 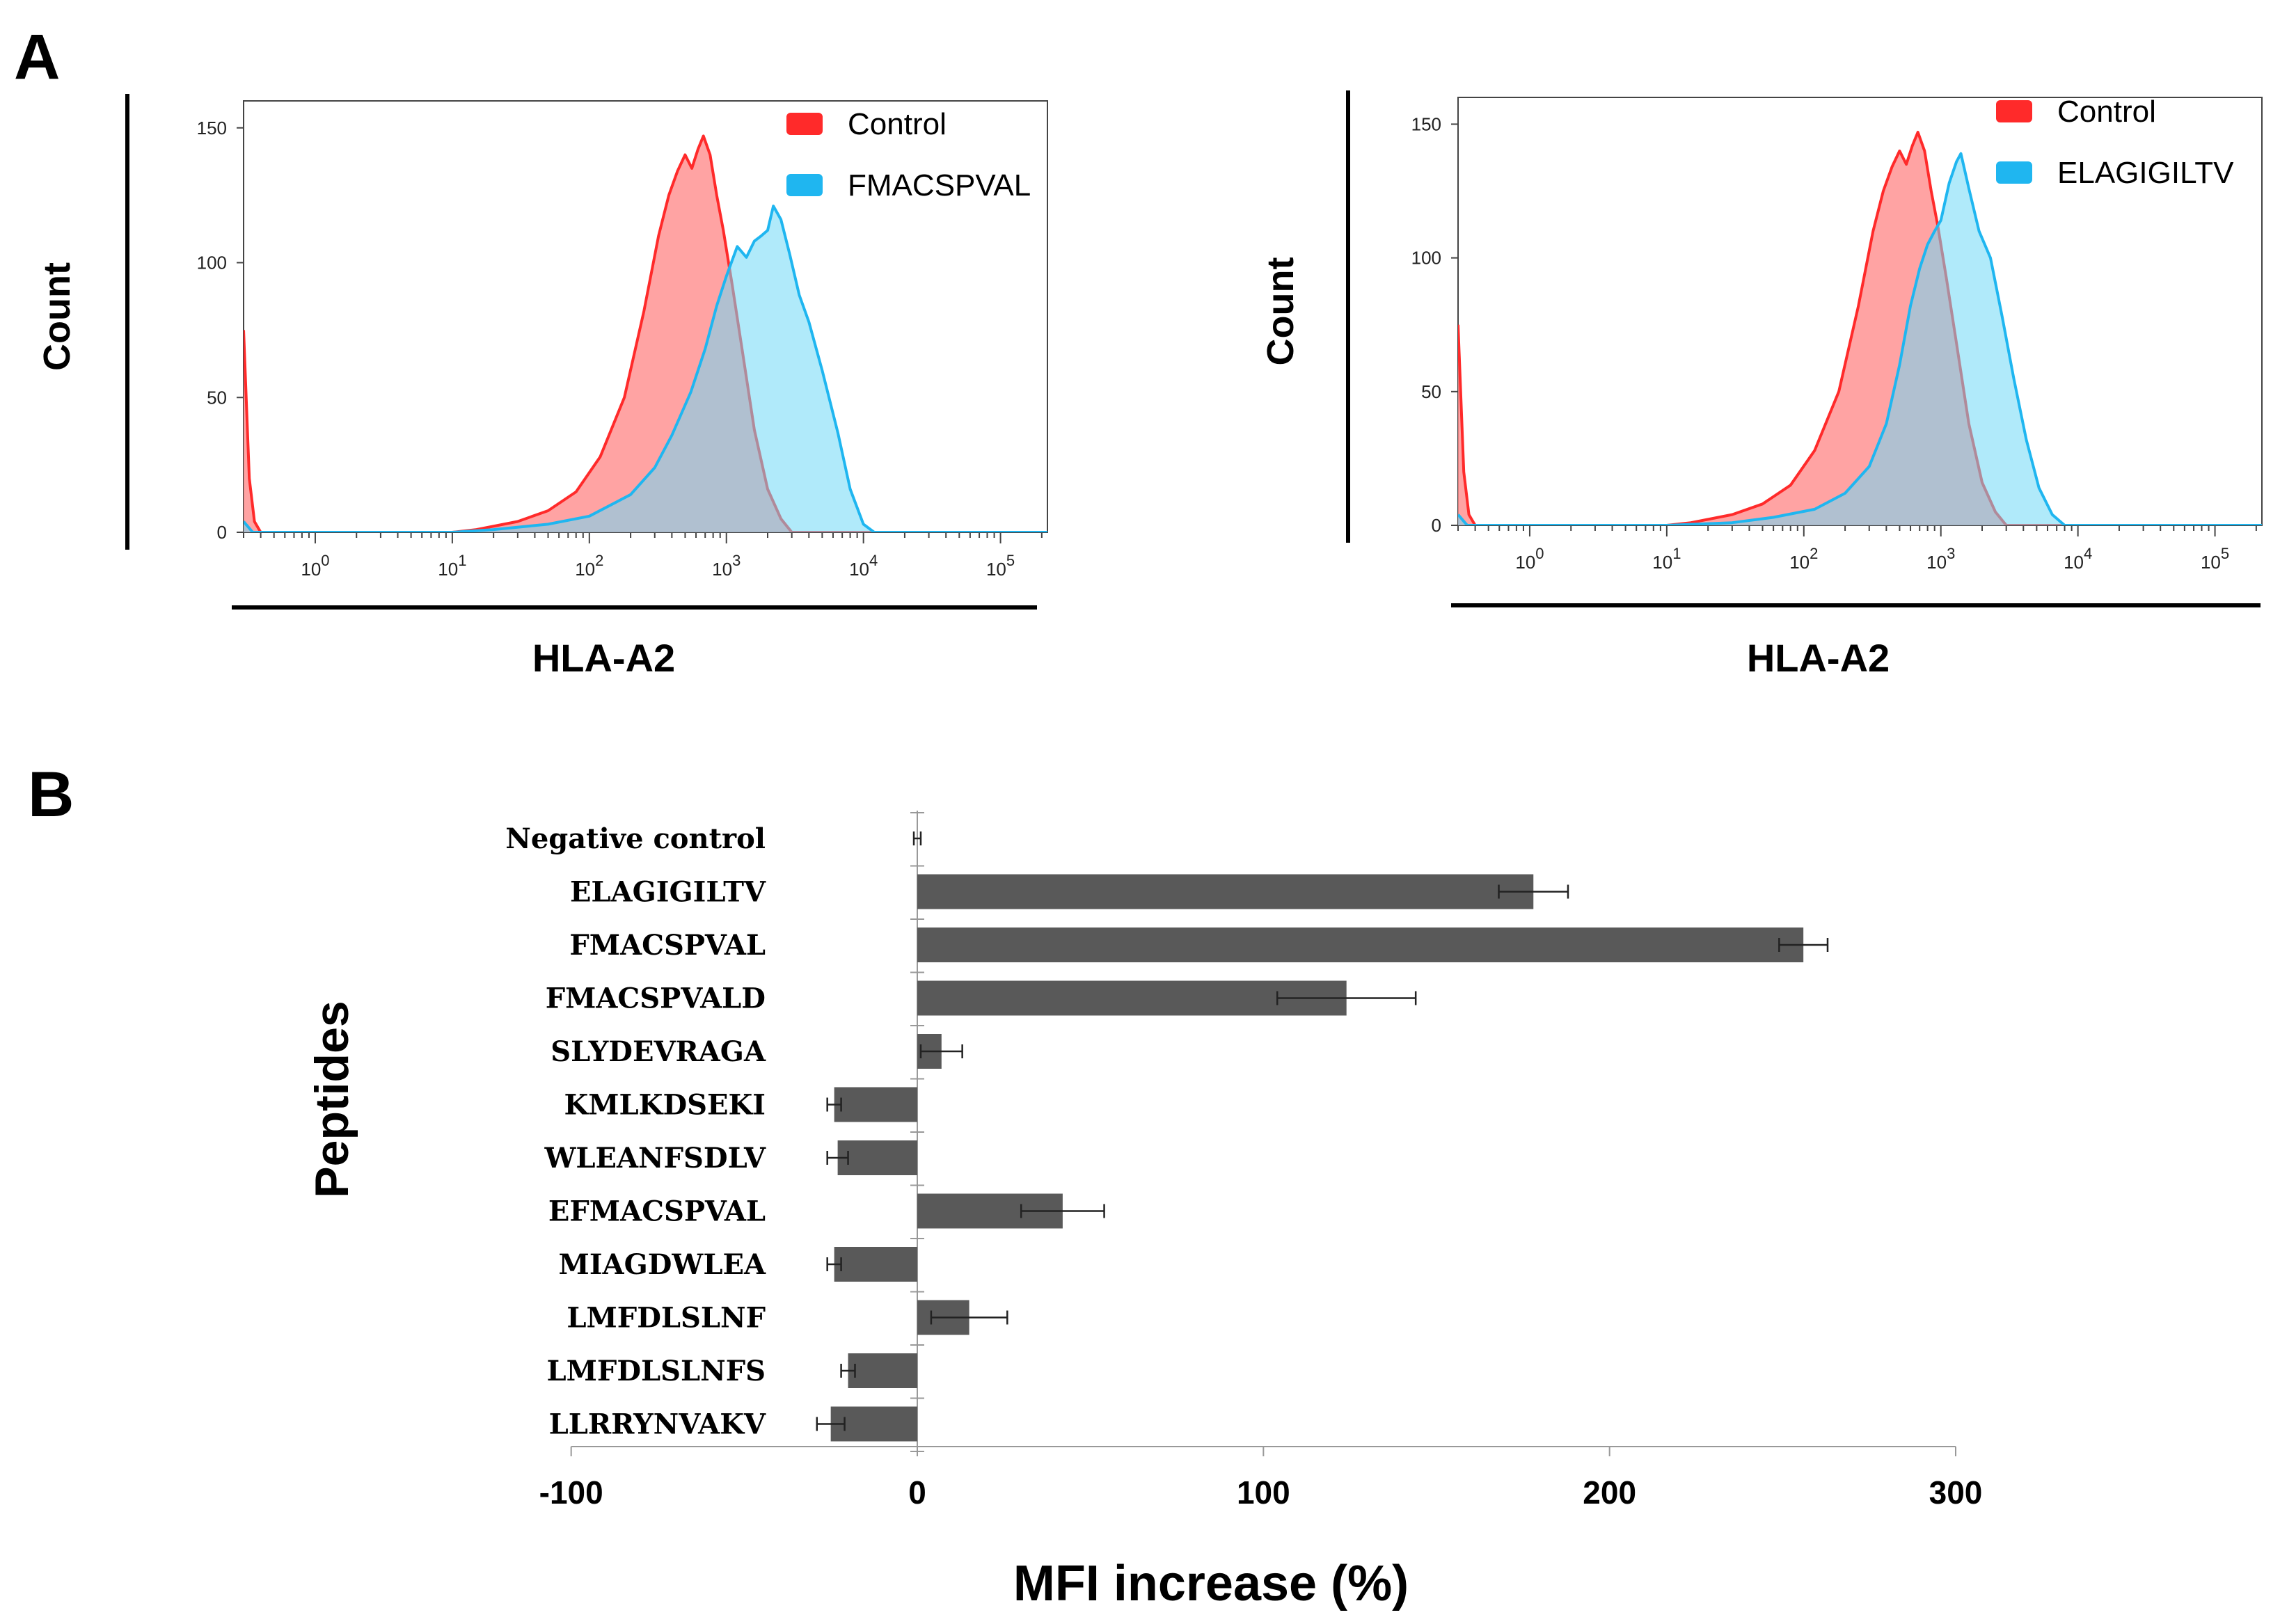 What do you see at coordinates (665, 1105) in the screenshot?
I see `category-label: KMLKDSEKI` at bounding box center [665, 1105].